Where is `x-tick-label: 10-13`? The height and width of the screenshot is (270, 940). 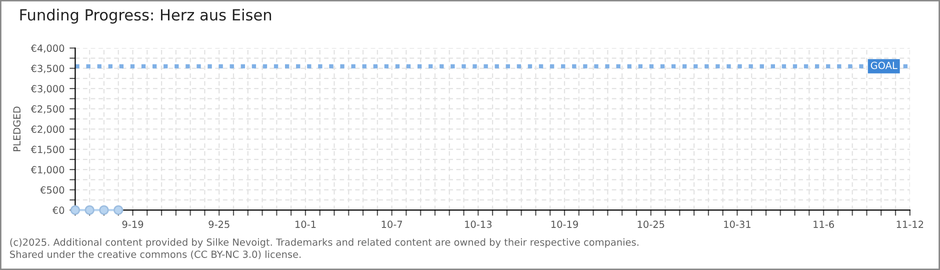
x-tick-label: 10-13 is located at coordinates (478, 224).